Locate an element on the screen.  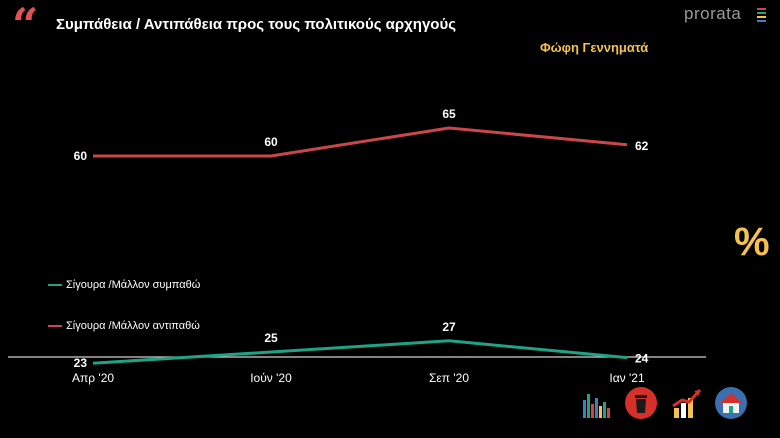
x-tick-label: Απρ '20 is located at coordinates (93, 378).